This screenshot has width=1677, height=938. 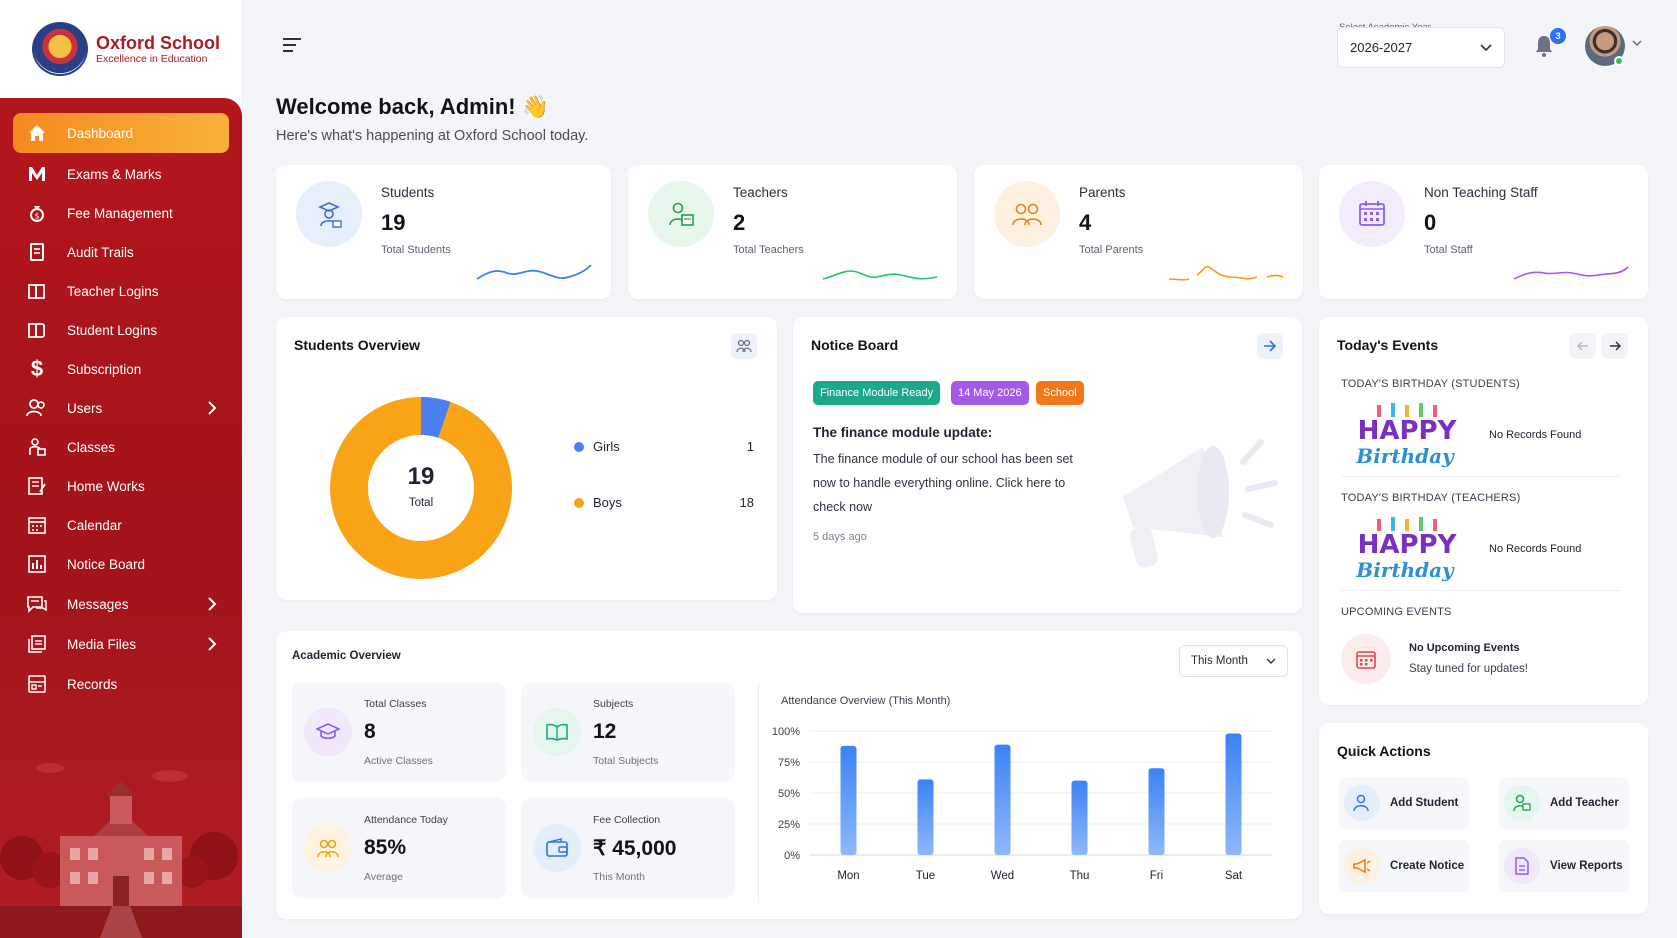 I want to click on brand-name: Oxford School, so click(x=158, y=42).